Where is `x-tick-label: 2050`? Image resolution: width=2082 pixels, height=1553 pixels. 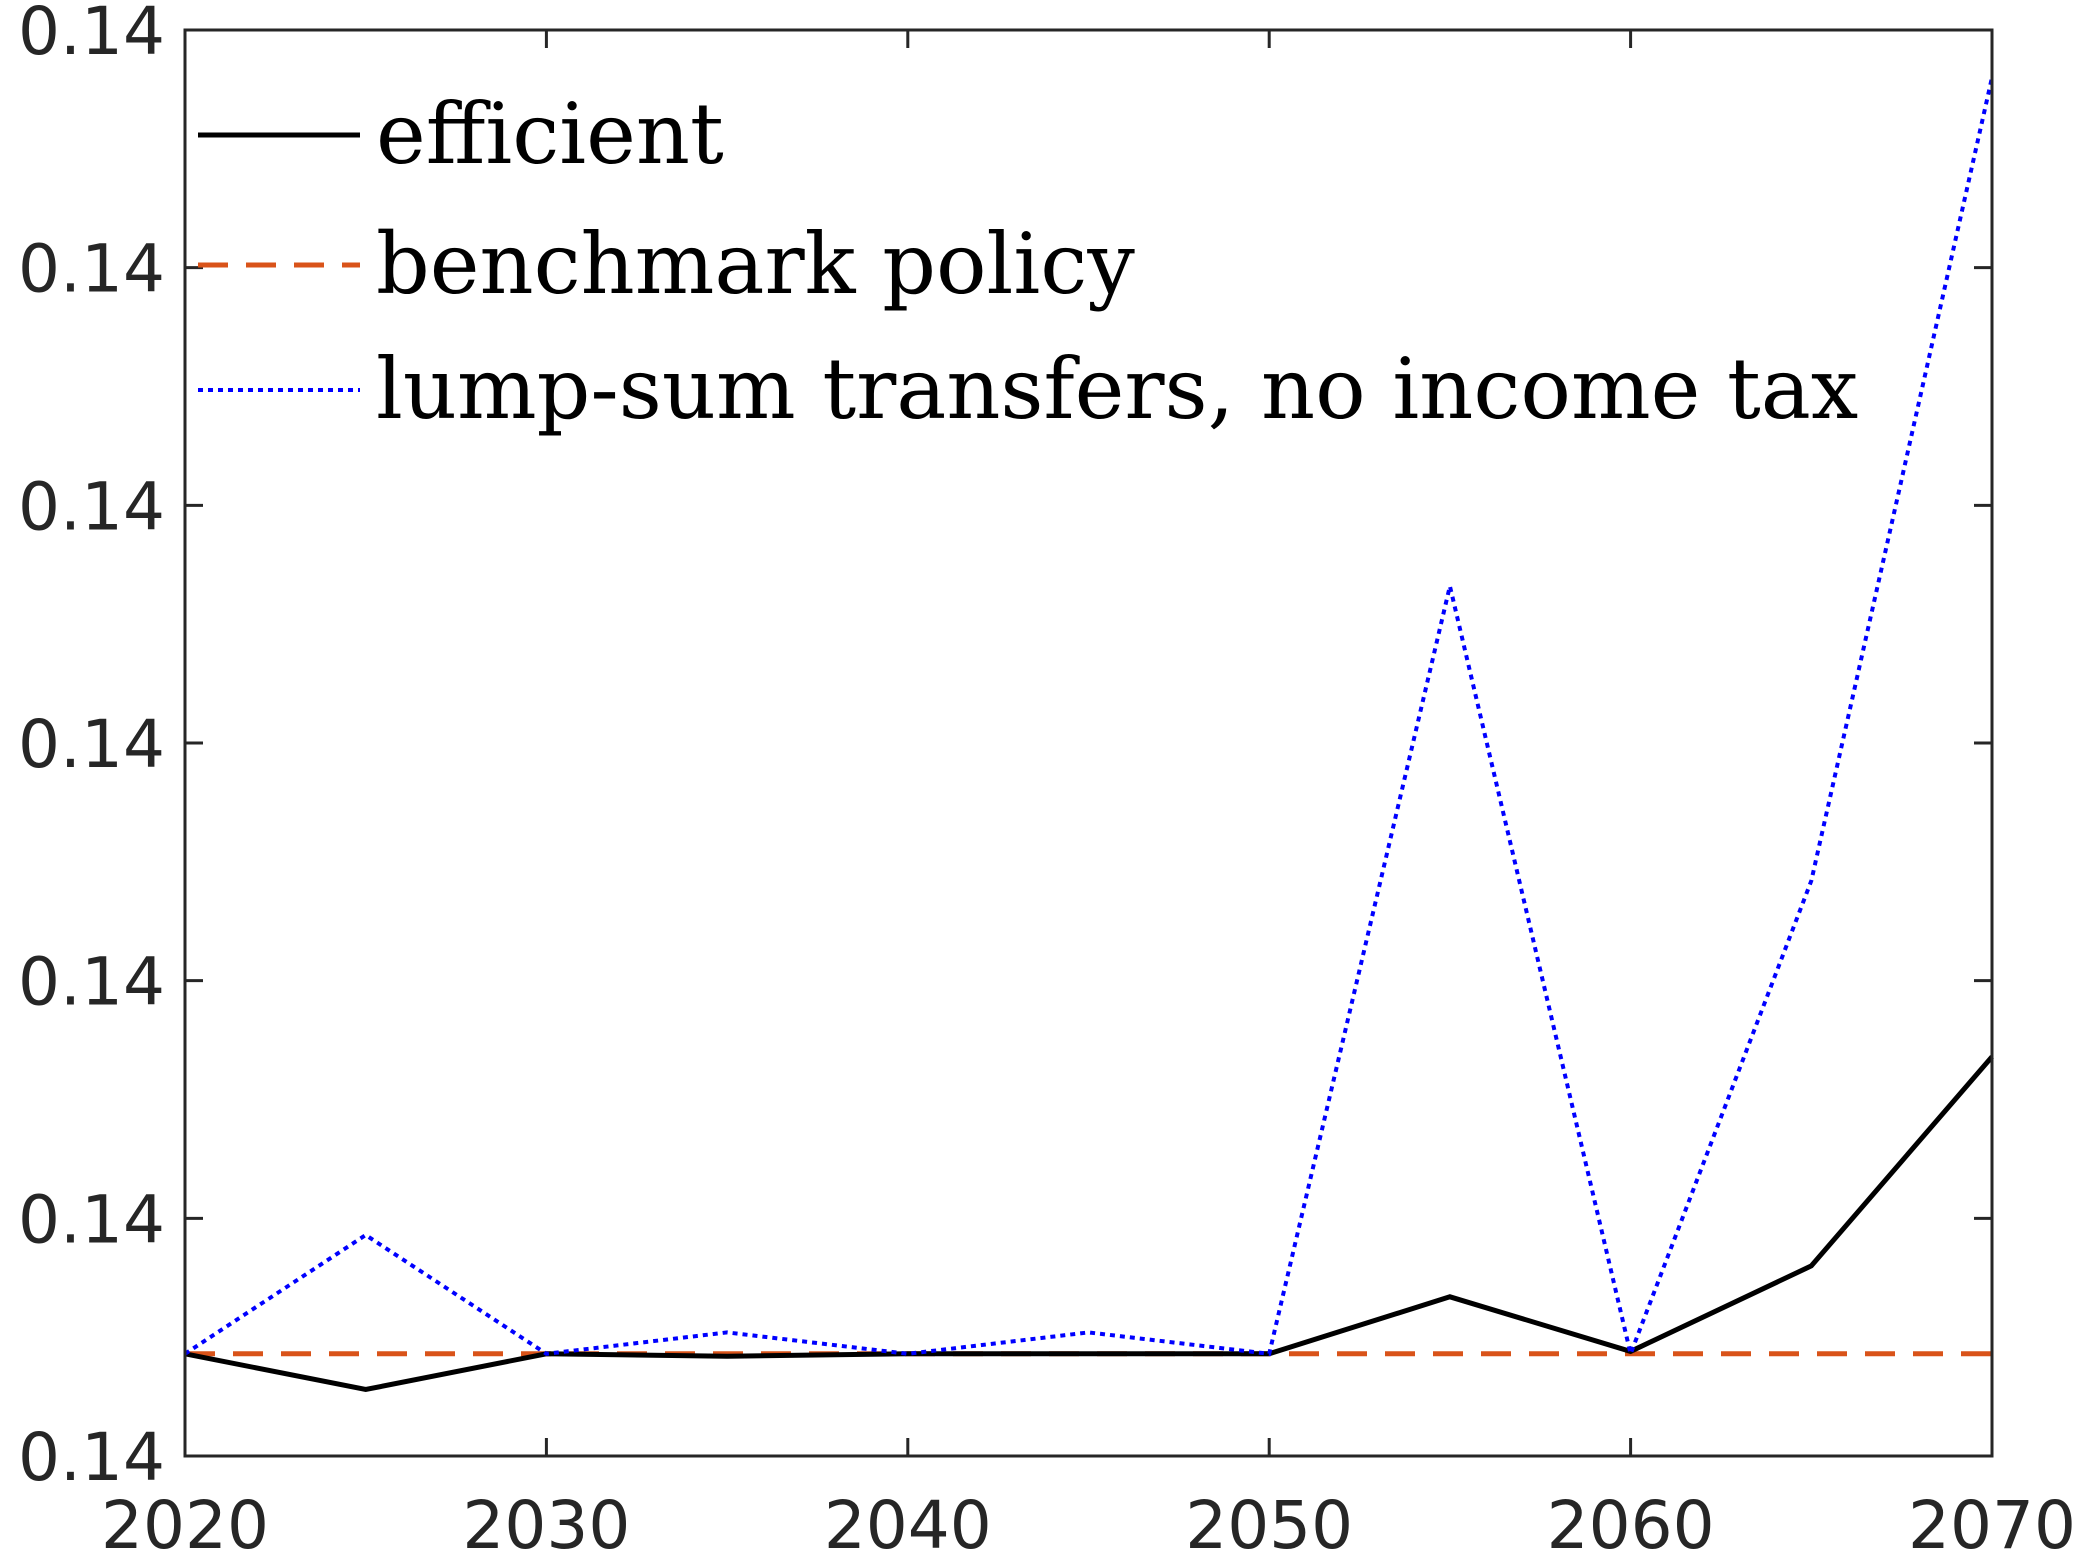 x-tick-label: 2050 is located at coordinates (1269, 1520).